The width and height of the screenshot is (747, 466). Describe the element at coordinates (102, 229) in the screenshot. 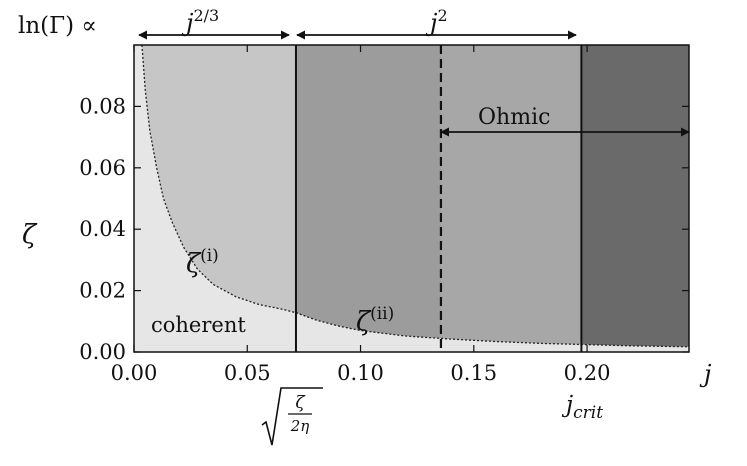

I see `y-tick-label: 0.04` at that location.